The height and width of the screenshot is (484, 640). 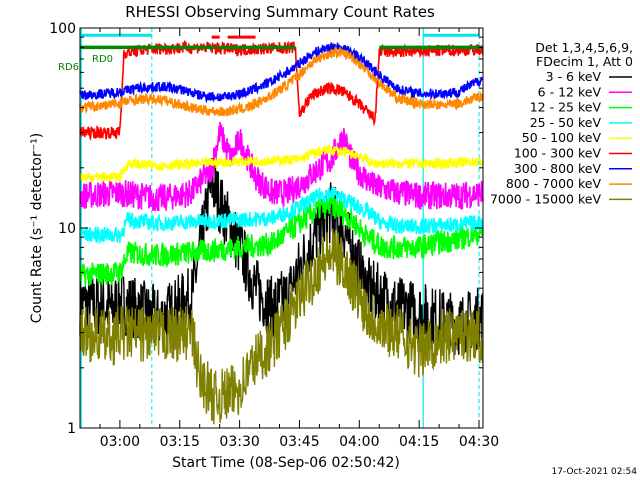 I want to click on legend-header-line-2: FDecim 1, Att 0, so click(x=584, y=61).